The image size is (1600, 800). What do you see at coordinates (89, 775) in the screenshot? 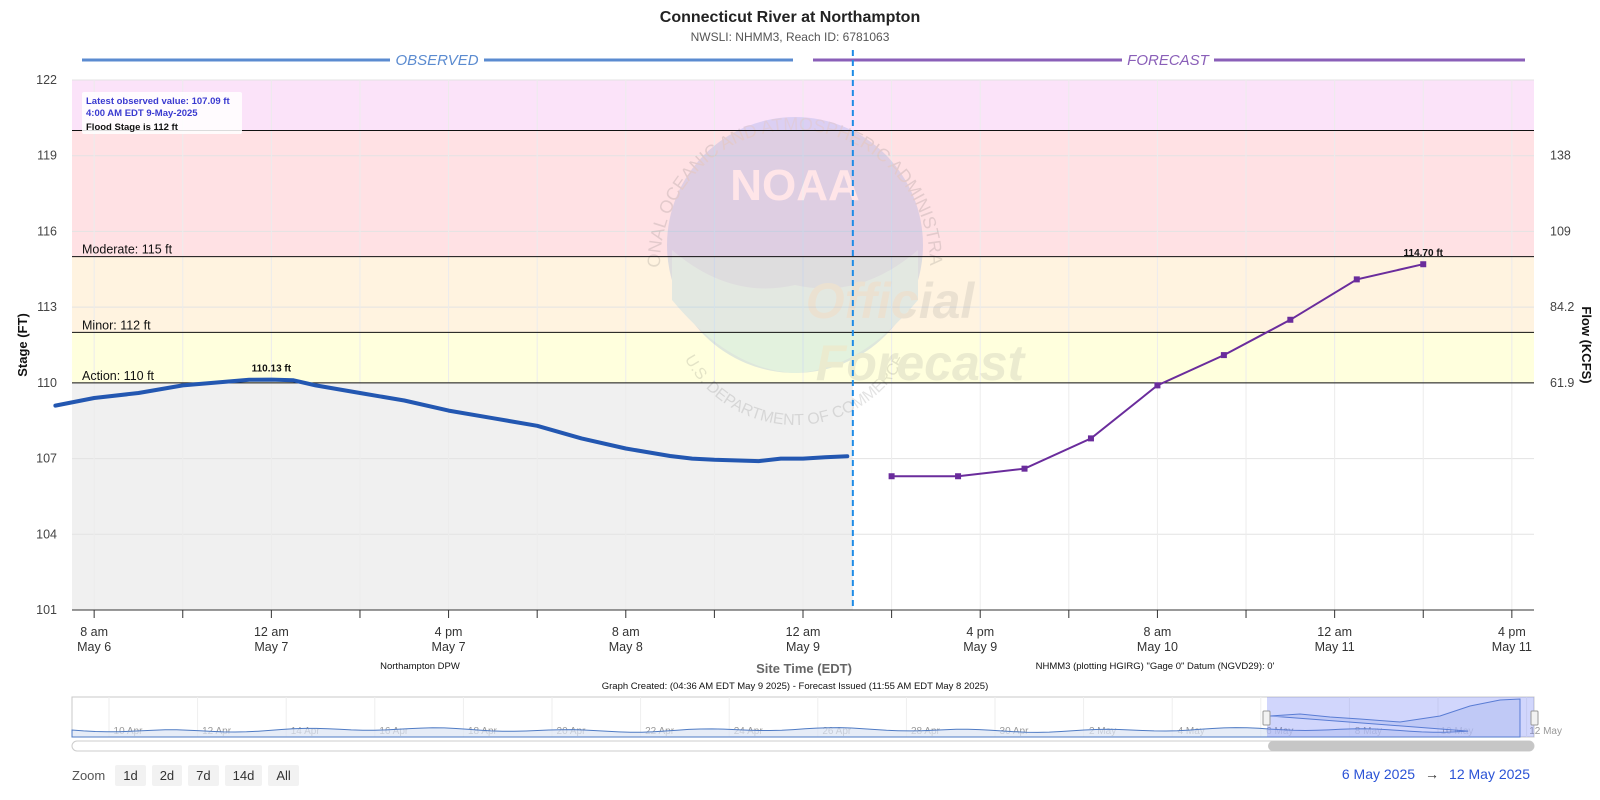
I see `zoom-label: Zoom` at bounding box center [89, 775].